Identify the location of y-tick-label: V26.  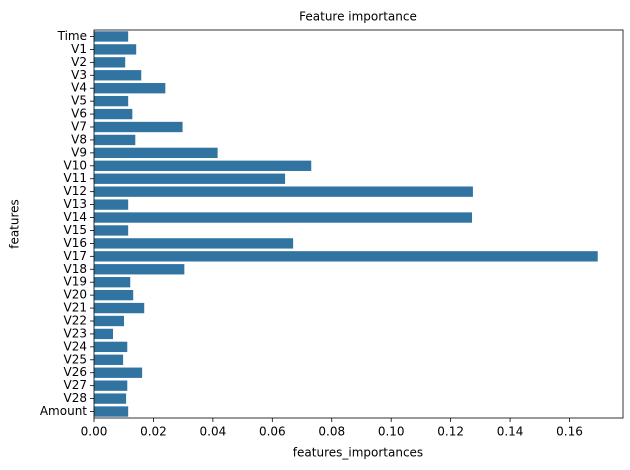
(75, 372).